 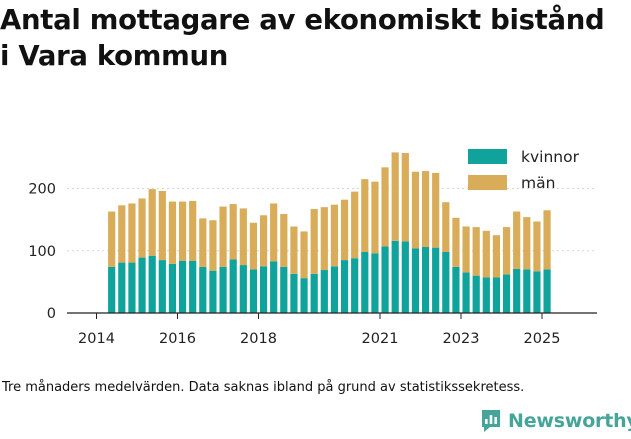 I want to click on x-tick-label: 2021, so click(x=380, y=339).